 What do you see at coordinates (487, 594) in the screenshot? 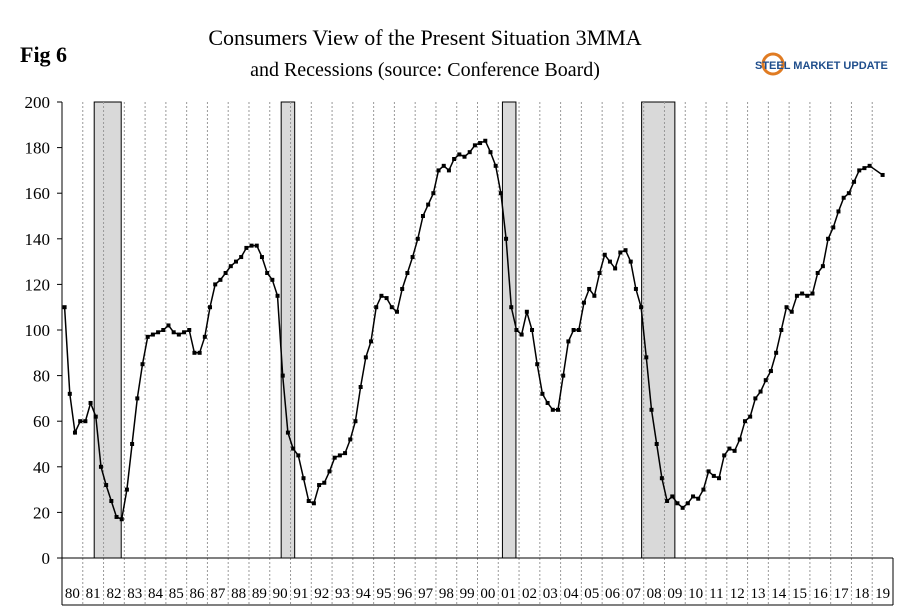
I see `x-tick-label: 00` at bounding box center [487, 594].